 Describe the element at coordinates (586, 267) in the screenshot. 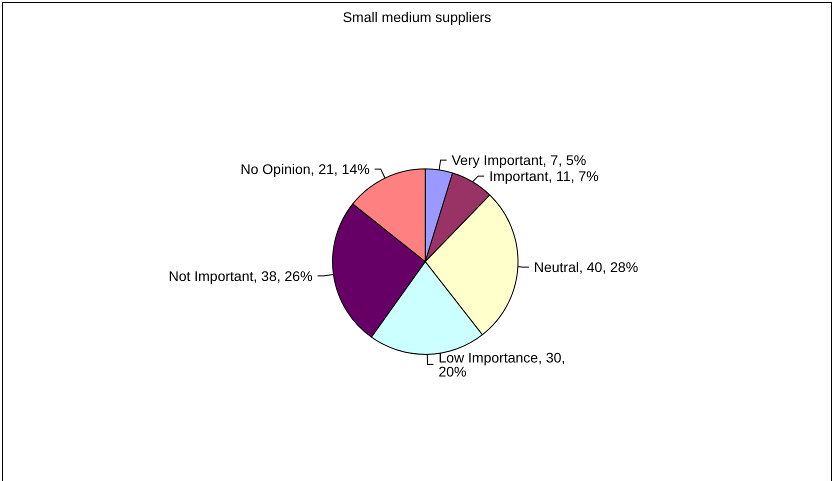

I see `slice-label: Neutral, 40, 28%` at that location.